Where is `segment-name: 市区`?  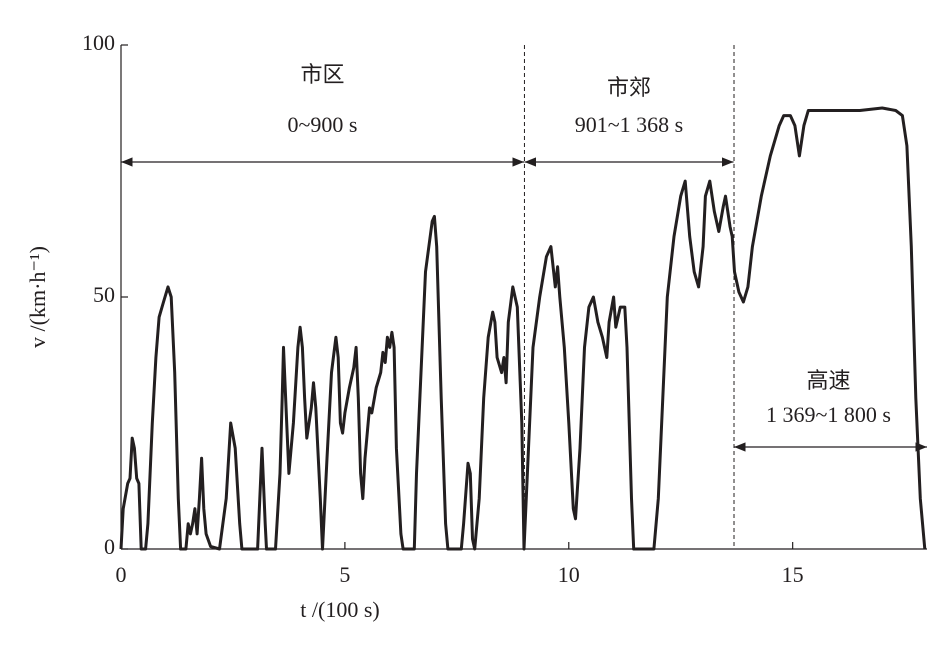 segment-name: 市区 is located at coordinates (322, 74).